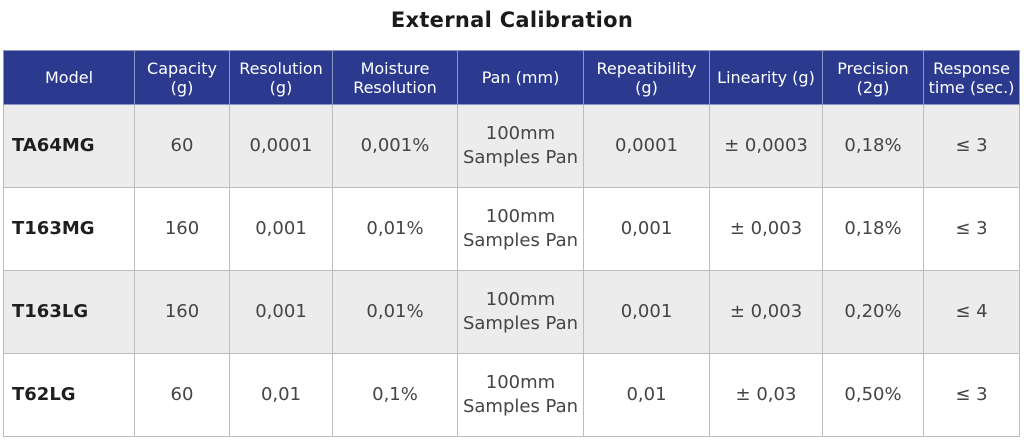 Image resolution: width=1024 pixels, height=441 pixels. Describe the element at coordinates (646, 87) in the screenshot. I see `header-repeatibility-line-2: (g)` at that location.